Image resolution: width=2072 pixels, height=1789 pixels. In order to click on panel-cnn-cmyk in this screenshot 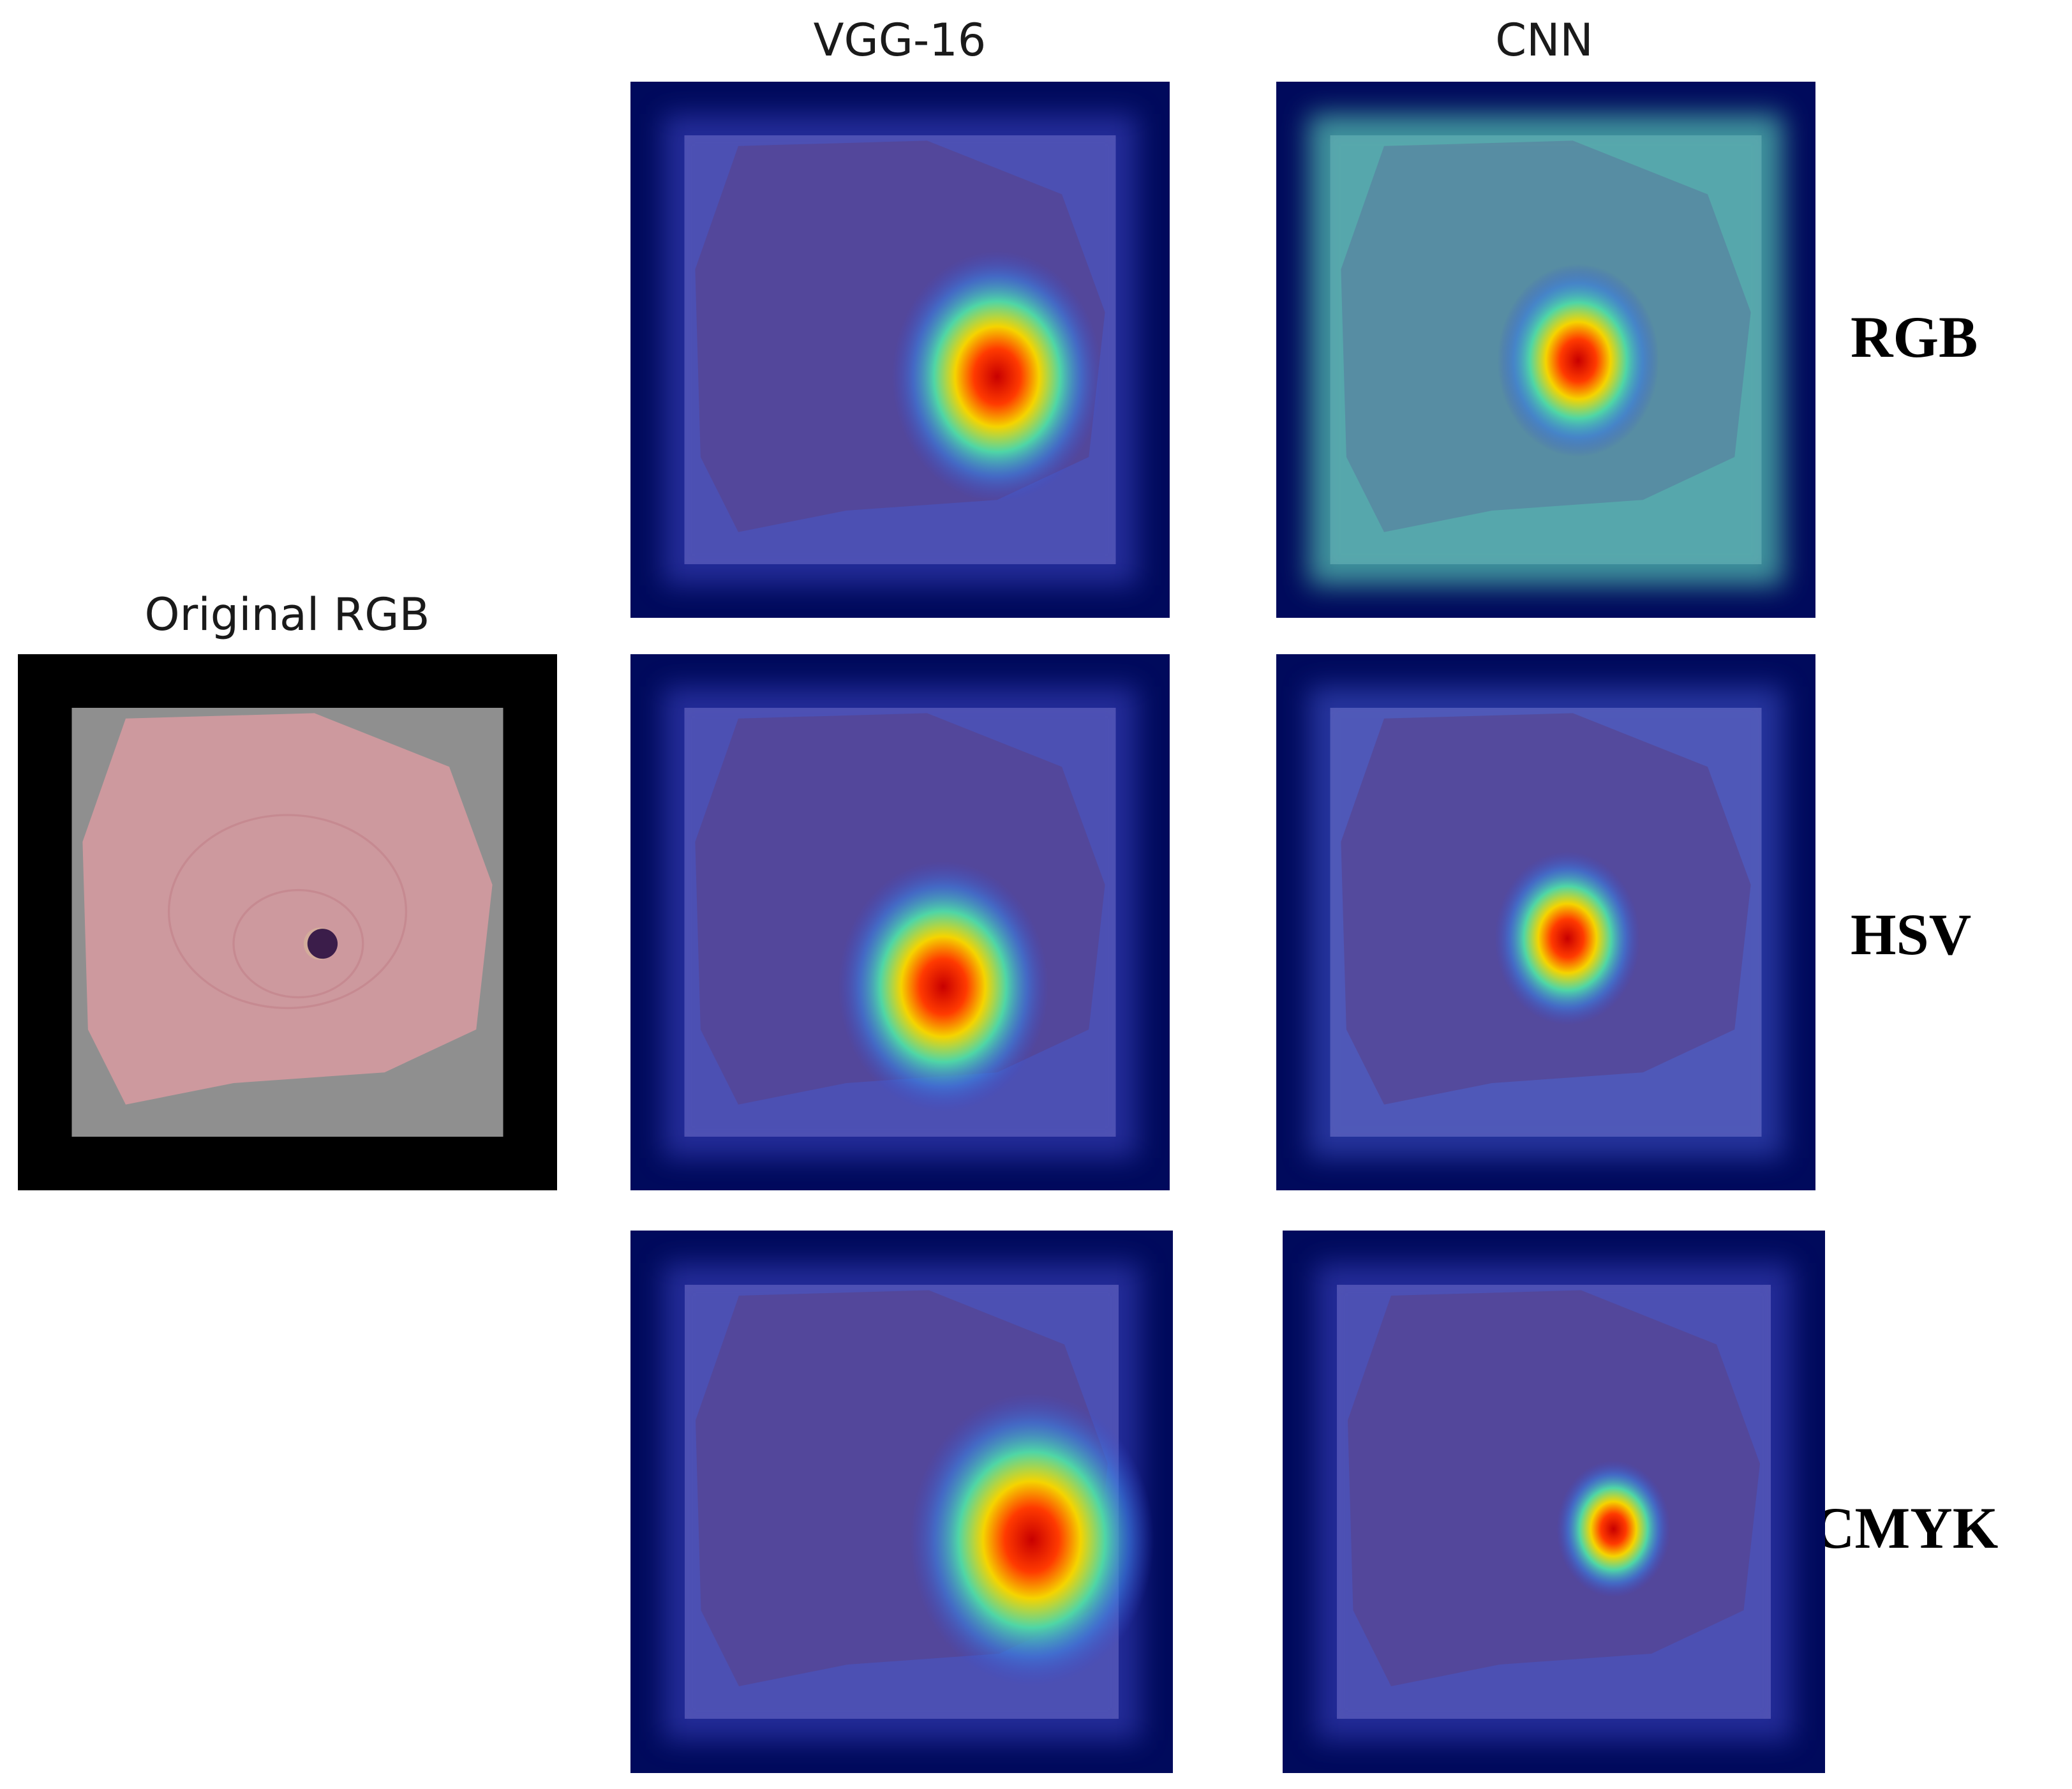, I will do `click(1554, 1502)`.